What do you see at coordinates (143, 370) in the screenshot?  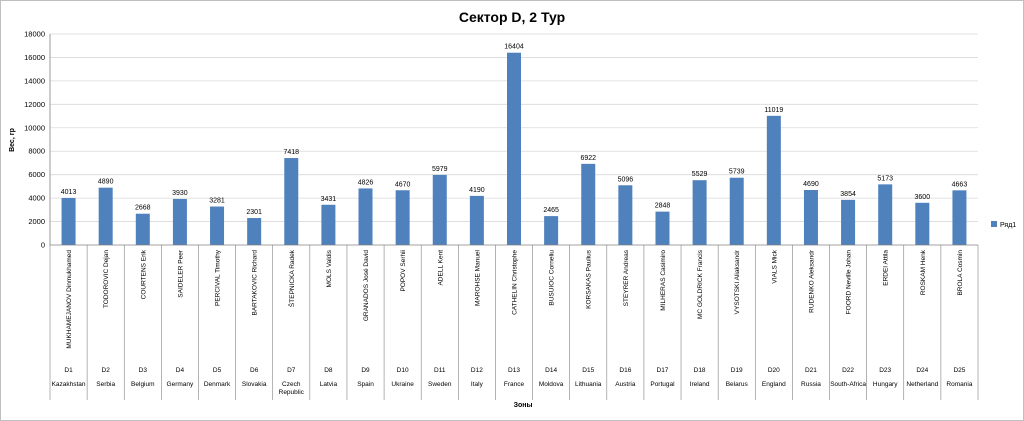 I see `category-zone-label: D3` at bounding box center [143, 370].